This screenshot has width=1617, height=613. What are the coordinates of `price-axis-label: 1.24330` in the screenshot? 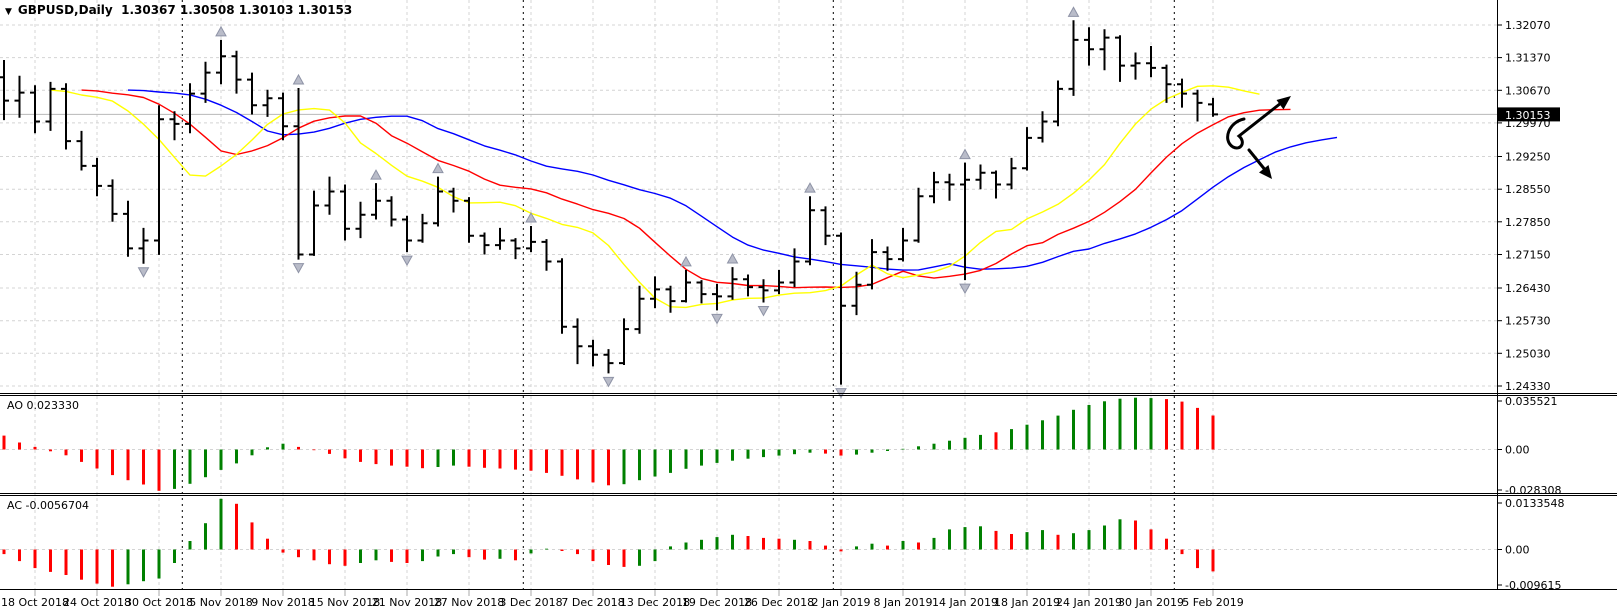 It's located at (1528, 386).